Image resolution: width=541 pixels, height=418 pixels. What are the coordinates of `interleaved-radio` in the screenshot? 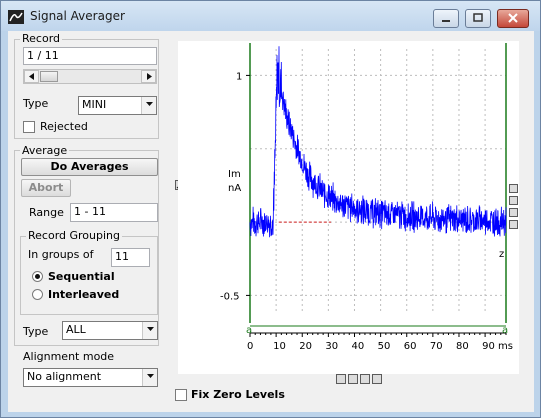 It's located at (37, 294).